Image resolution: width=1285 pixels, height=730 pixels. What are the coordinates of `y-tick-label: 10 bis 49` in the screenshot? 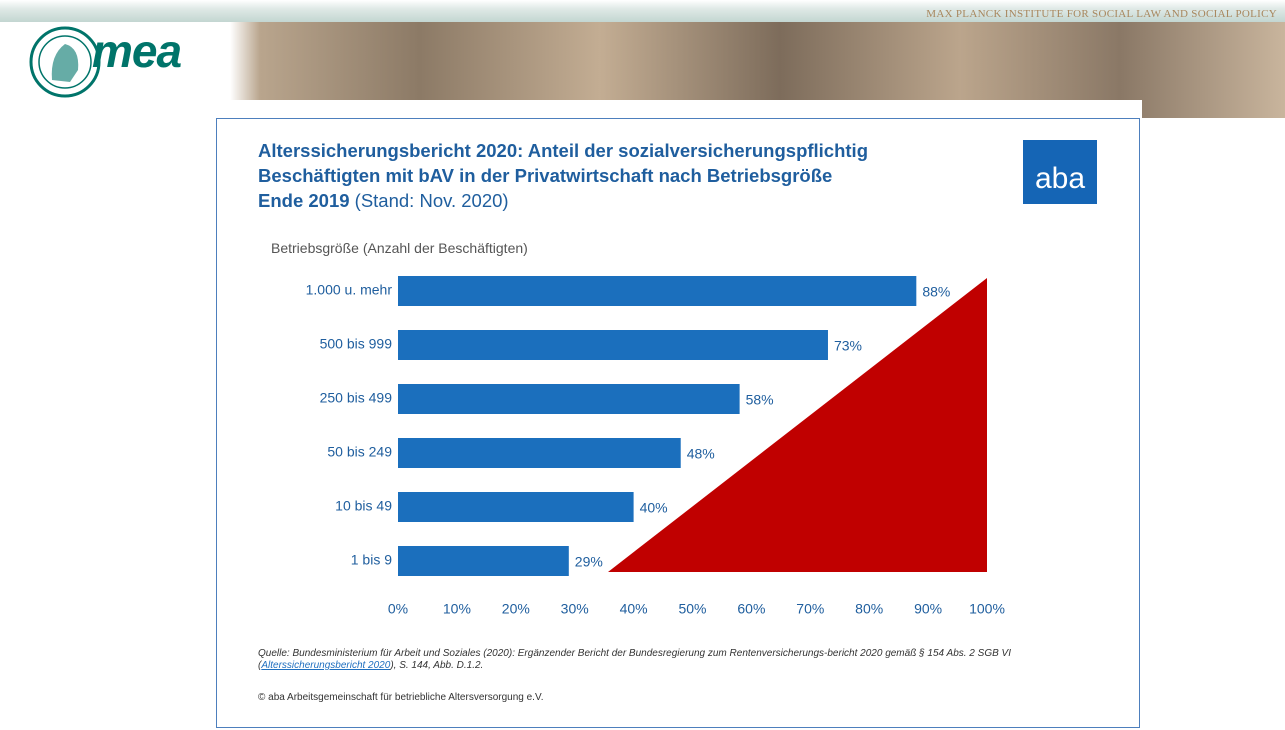 It's located at (363, 506).